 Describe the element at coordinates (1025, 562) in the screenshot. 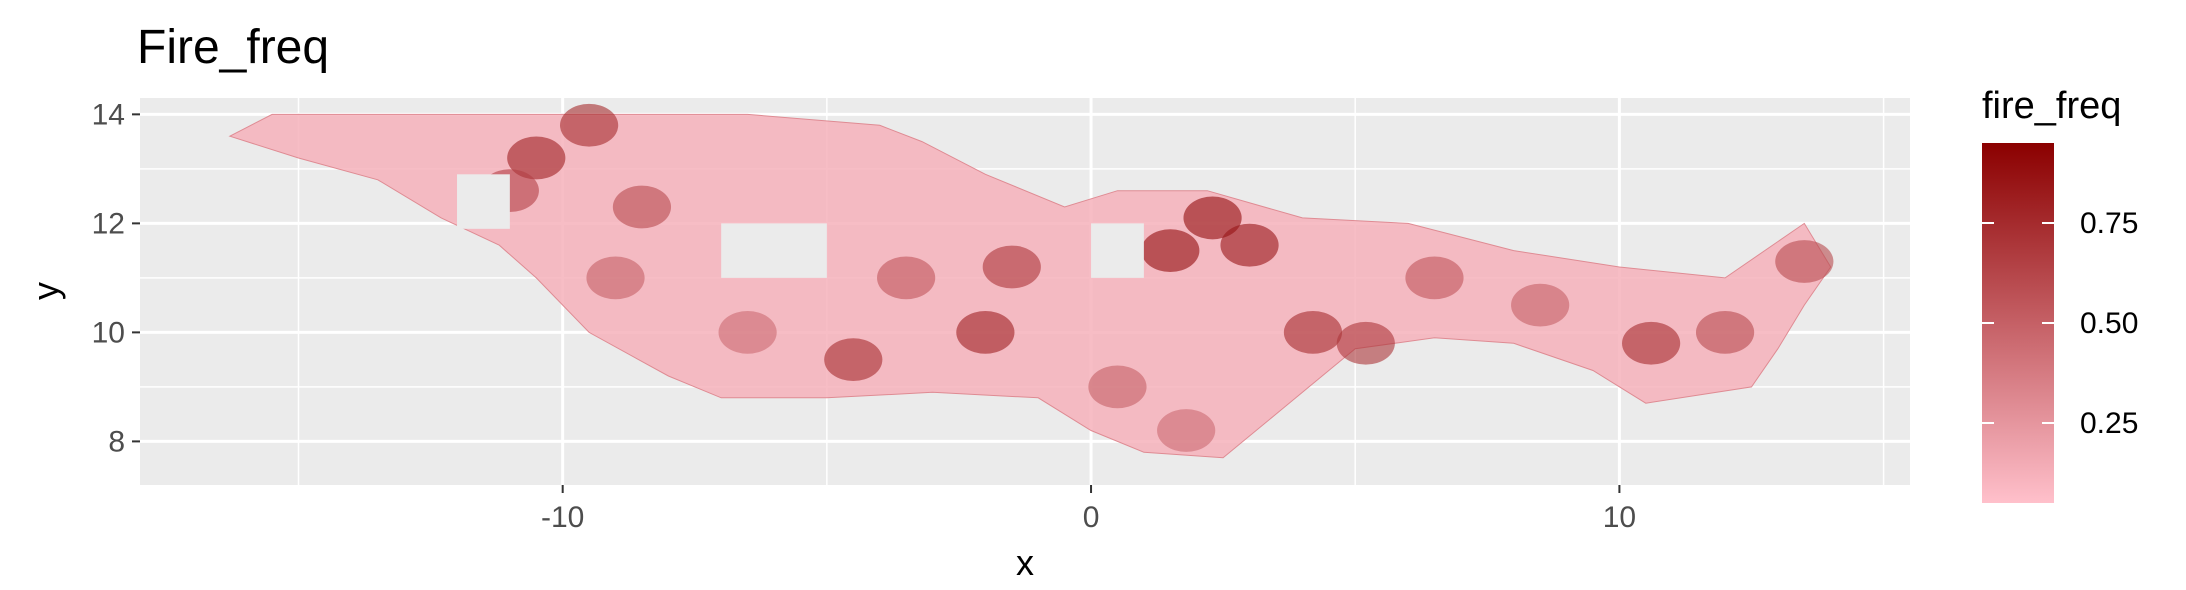

I see `x-axis-title: x` at that location.